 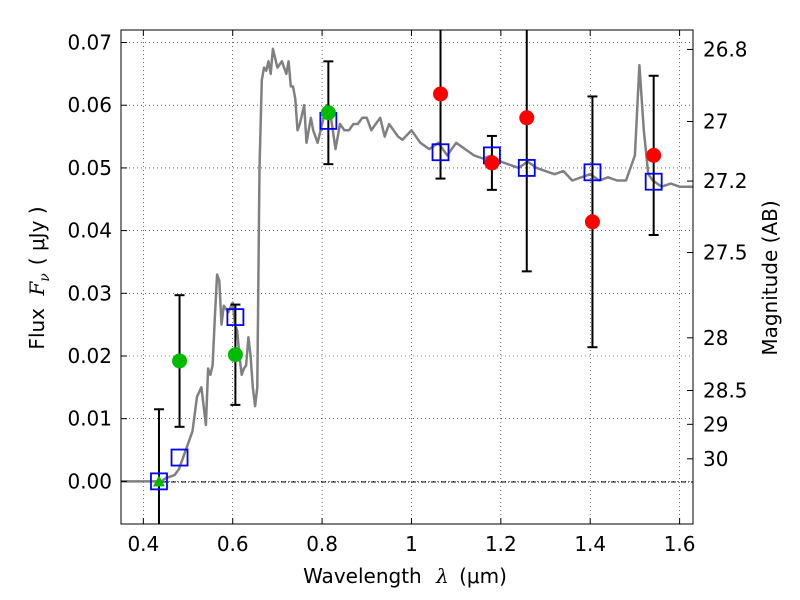 I want to click on y2-tick-label: 27.2, so click(x=725, y=181).